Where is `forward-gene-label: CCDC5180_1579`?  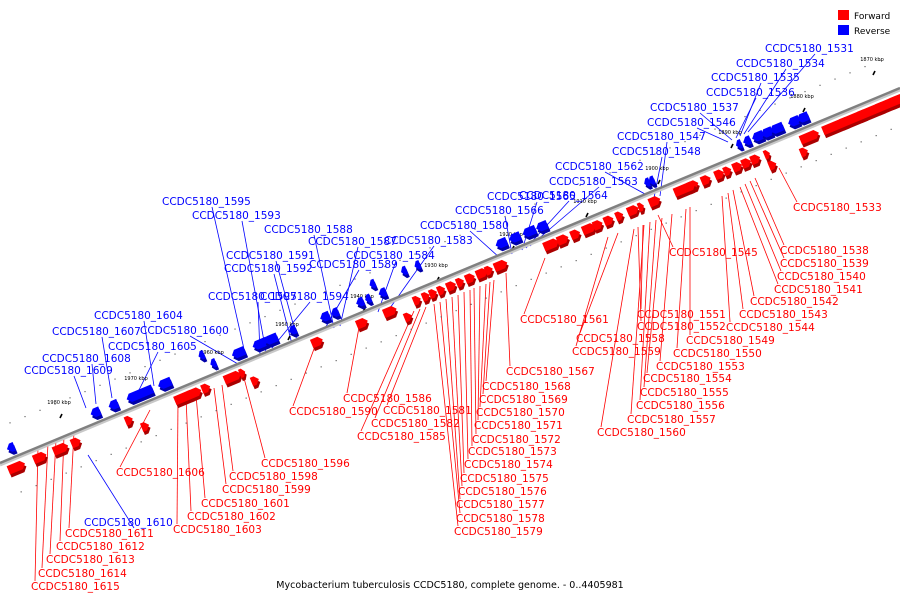 forward-gene-label: CCDC5180_1579 is located at coordinates (498, 532).